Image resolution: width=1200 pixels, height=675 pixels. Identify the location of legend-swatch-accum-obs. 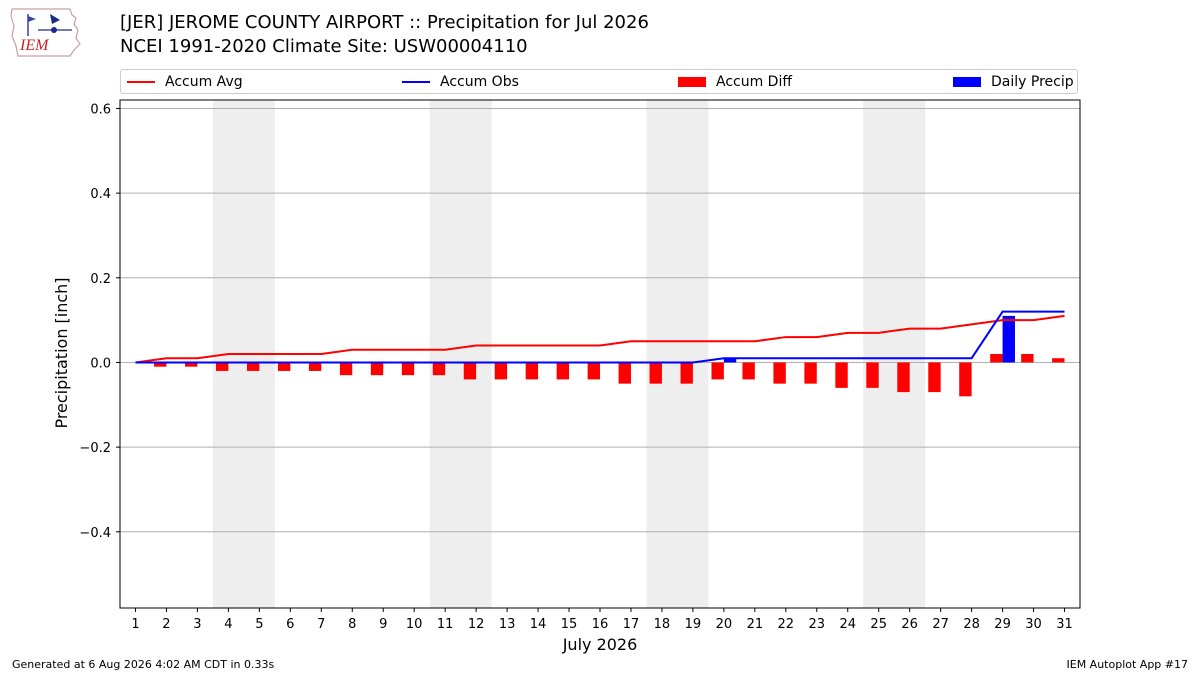
(416, 82).